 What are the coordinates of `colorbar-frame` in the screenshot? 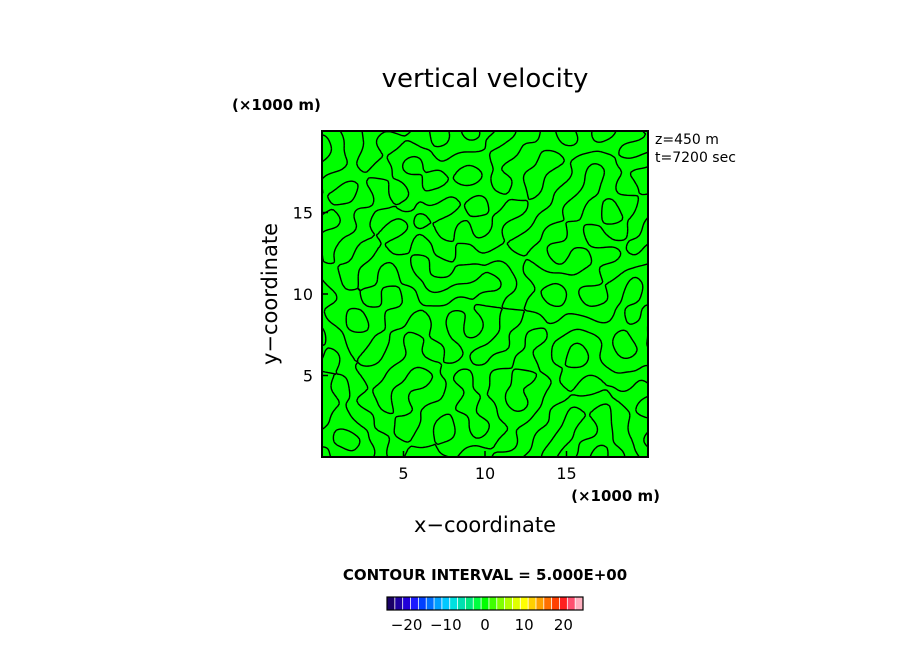 It's located at (485, 603).